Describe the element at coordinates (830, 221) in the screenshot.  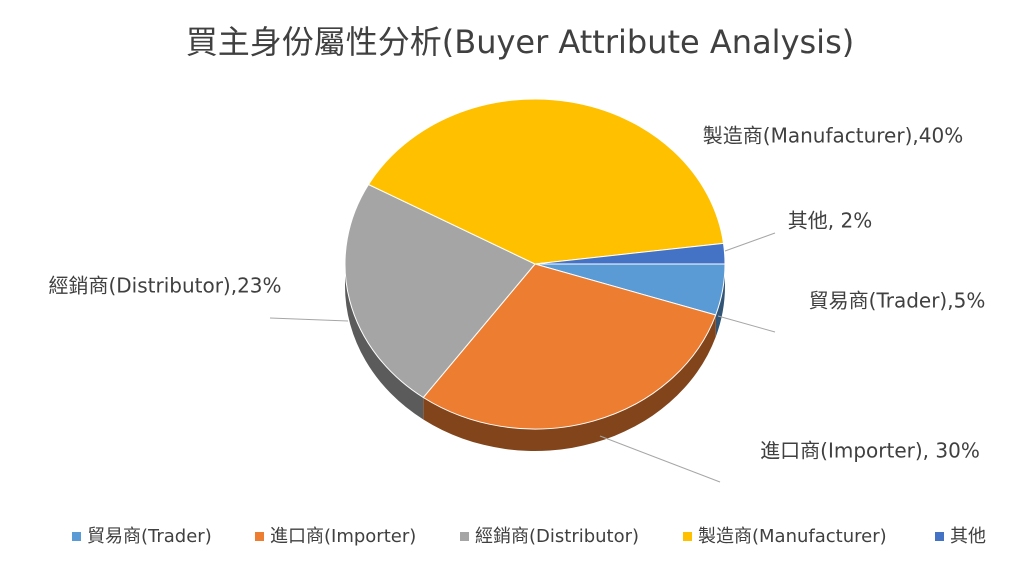
I see `data-label: 其他, 2%` at that location.